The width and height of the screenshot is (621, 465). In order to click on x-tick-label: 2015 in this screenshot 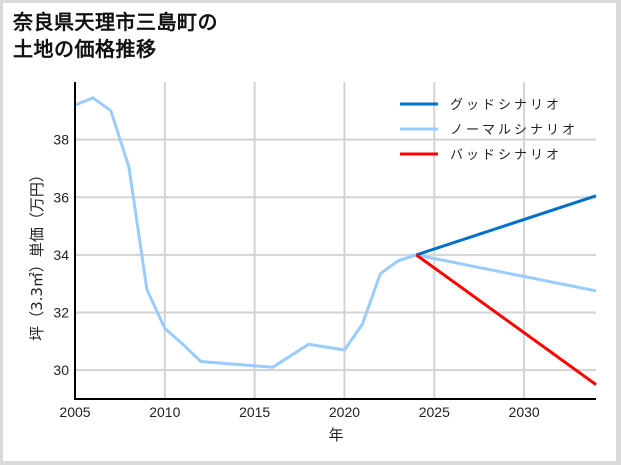, I will do `click(254, 412)`.